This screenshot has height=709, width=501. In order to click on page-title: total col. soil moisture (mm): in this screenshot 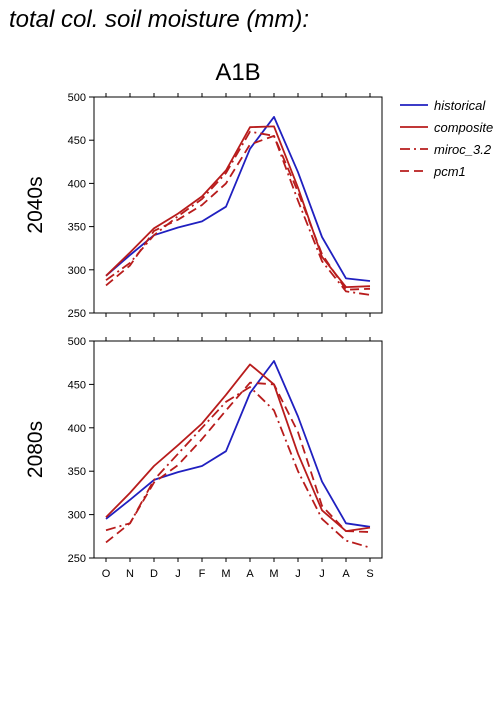, I will do `click(159, 19)`.